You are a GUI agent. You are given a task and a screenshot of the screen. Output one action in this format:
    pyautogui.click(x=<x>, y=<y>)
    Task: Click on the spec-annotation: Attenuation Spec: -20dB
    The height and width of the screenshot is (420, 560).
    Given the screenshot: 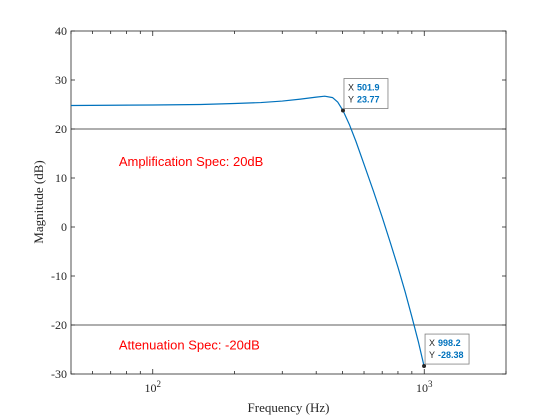 What is the action you would take?
    pyautogui.click(x=189, y=345)
    